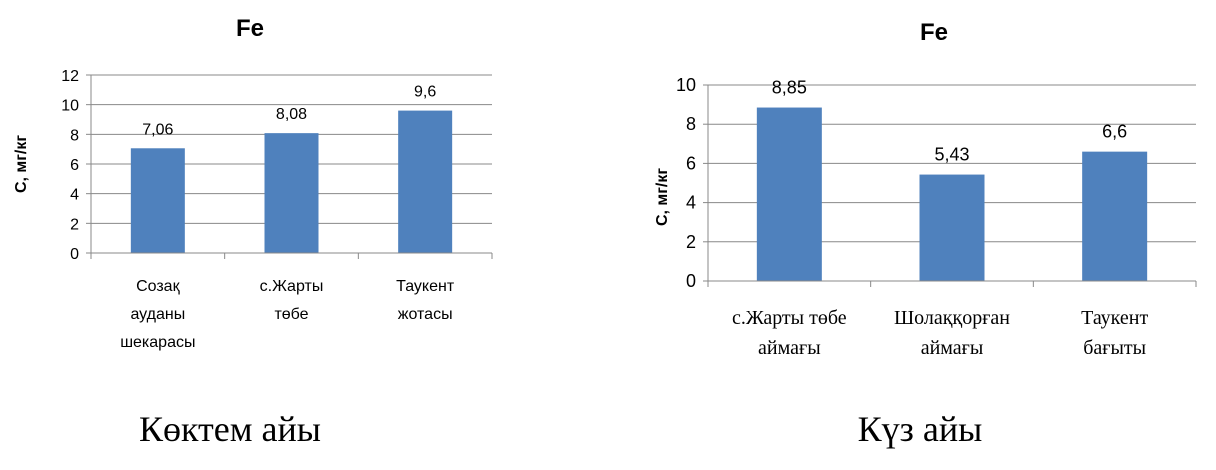 This screenshot has width=1216, height=470. Describe the element at coordinates (951, 155) in the screenshot. I see `data-label: 5,43` at that location.